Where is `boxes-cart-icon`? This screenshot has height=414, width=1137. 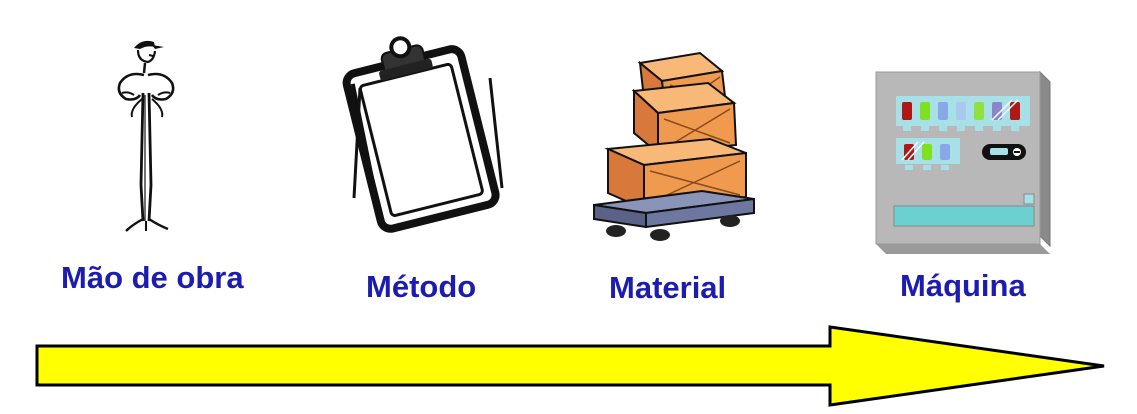
boxes-cart-icon is located at coordinates (674, 146).